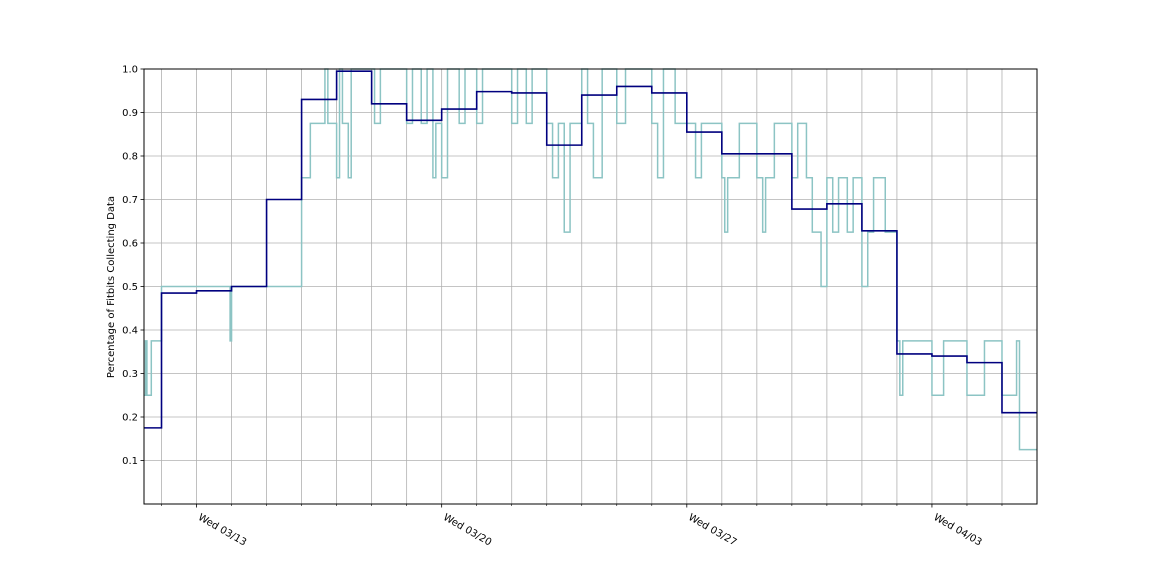 Image resolution: width=1152 pixels, height=576 pixels. Describe the element at coordinates (130, 331) in the screenshot. I see `y-tick-label: 0.4` at that location.